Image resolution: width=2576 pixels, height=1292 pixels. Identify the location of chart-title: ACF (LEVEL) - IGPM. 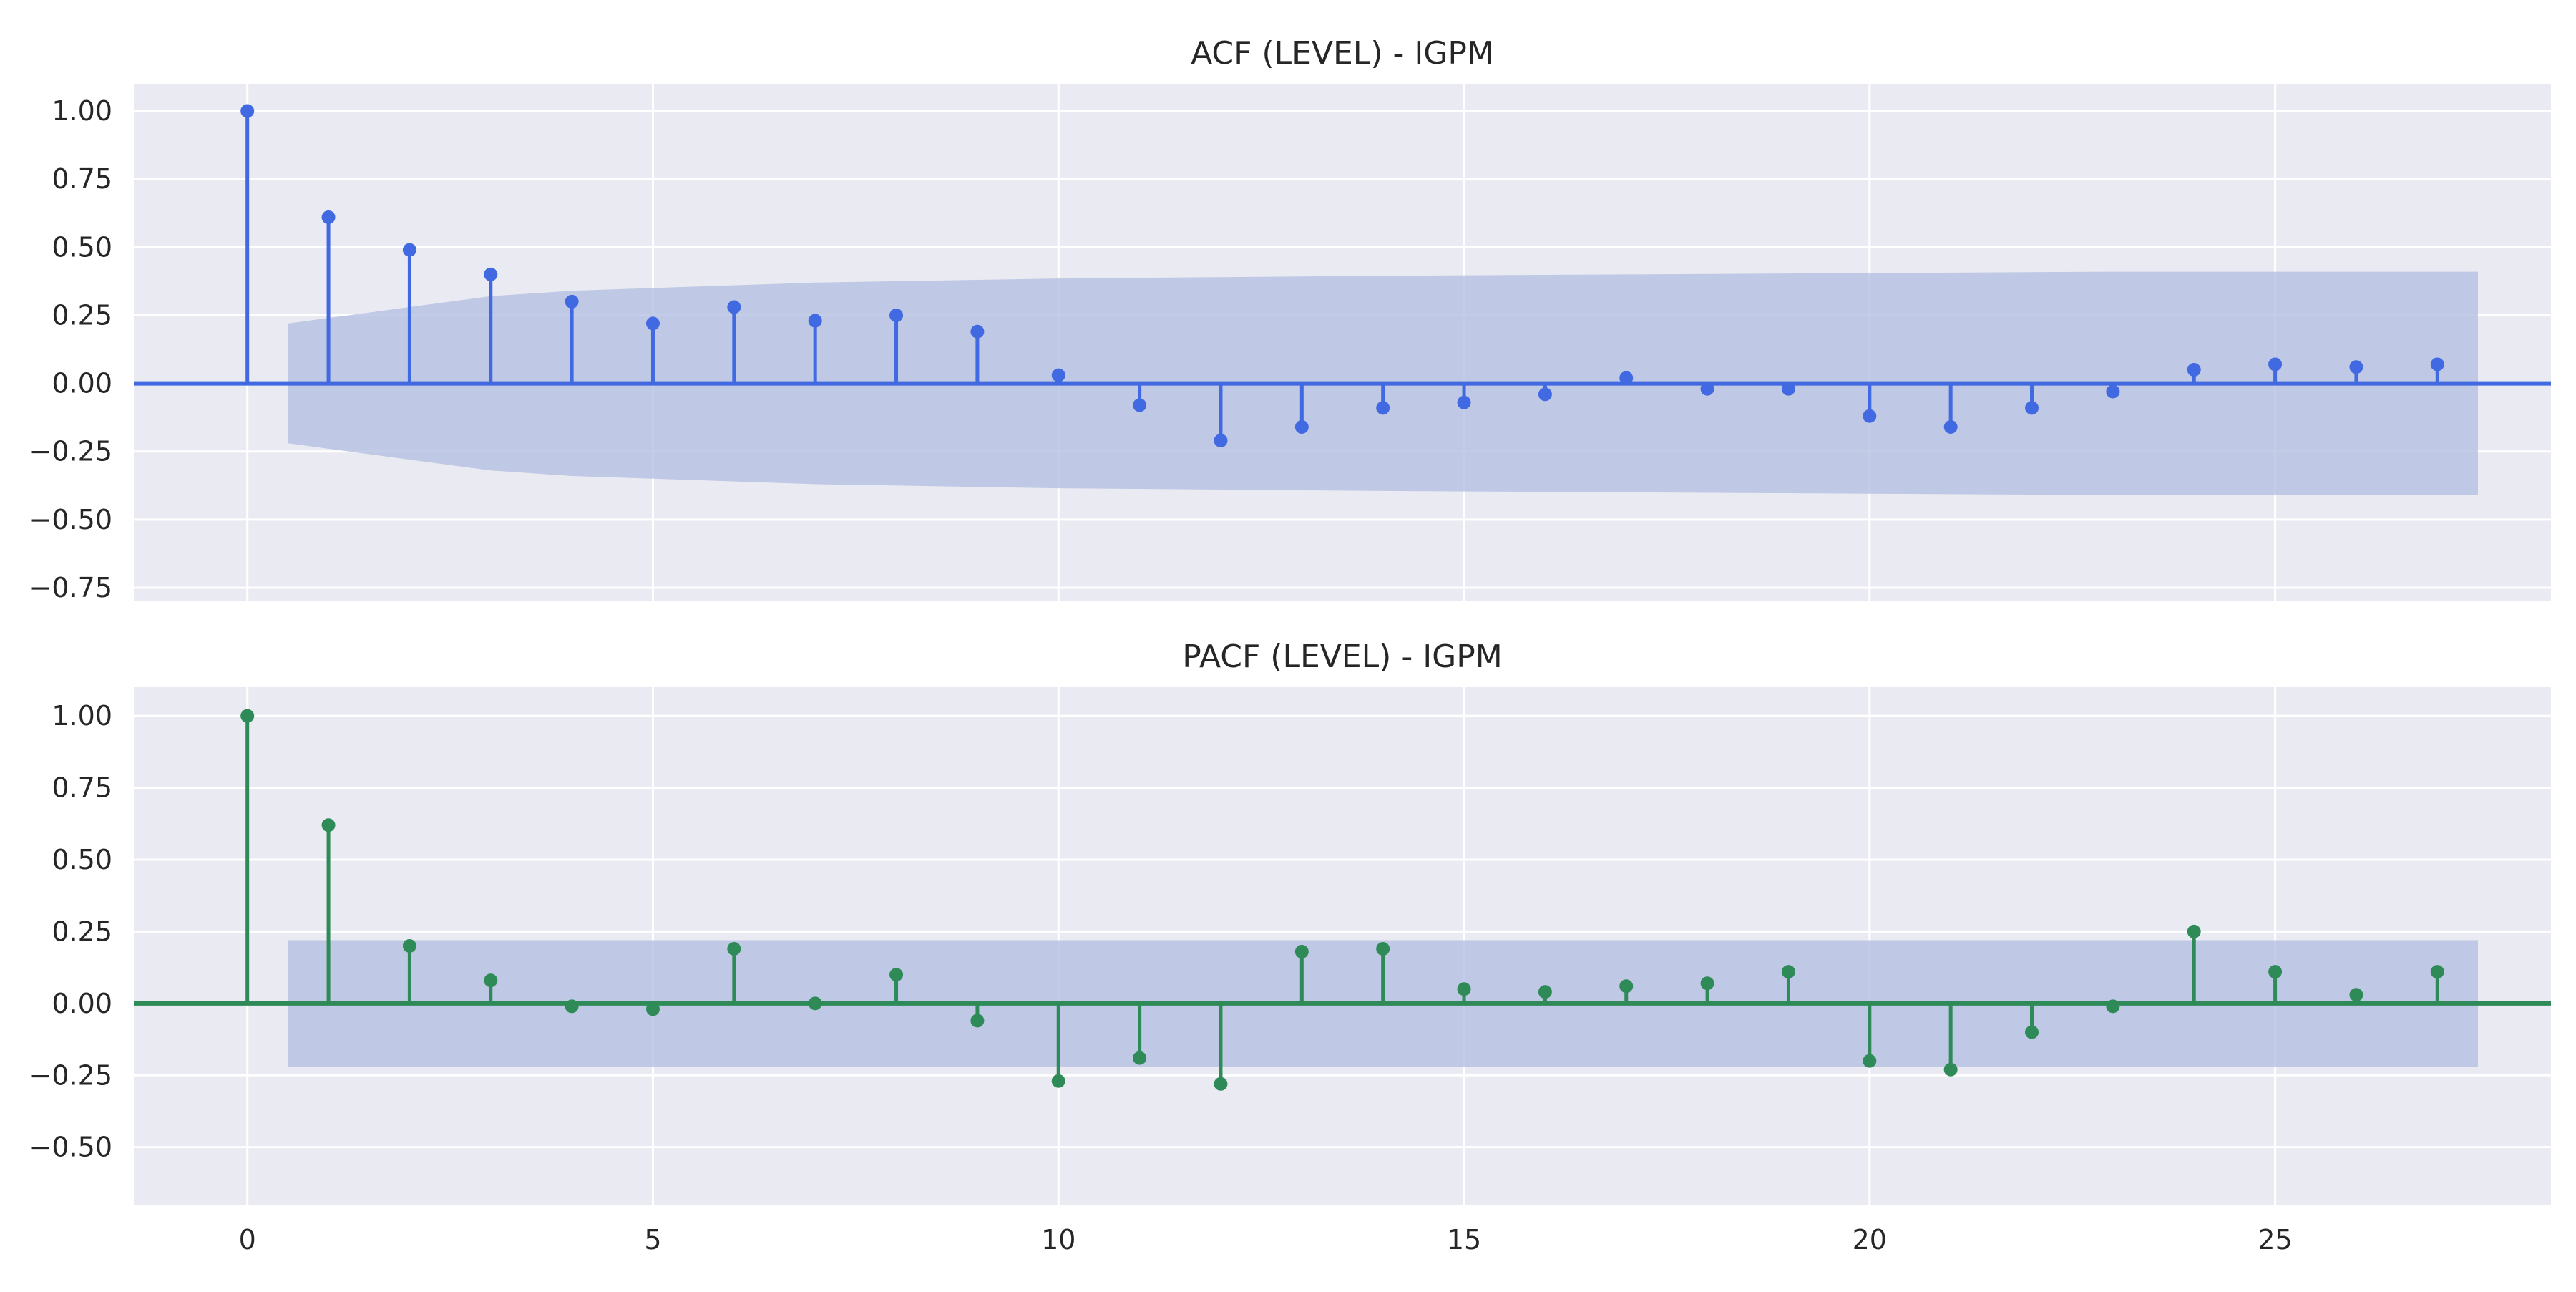
(1342, 53).